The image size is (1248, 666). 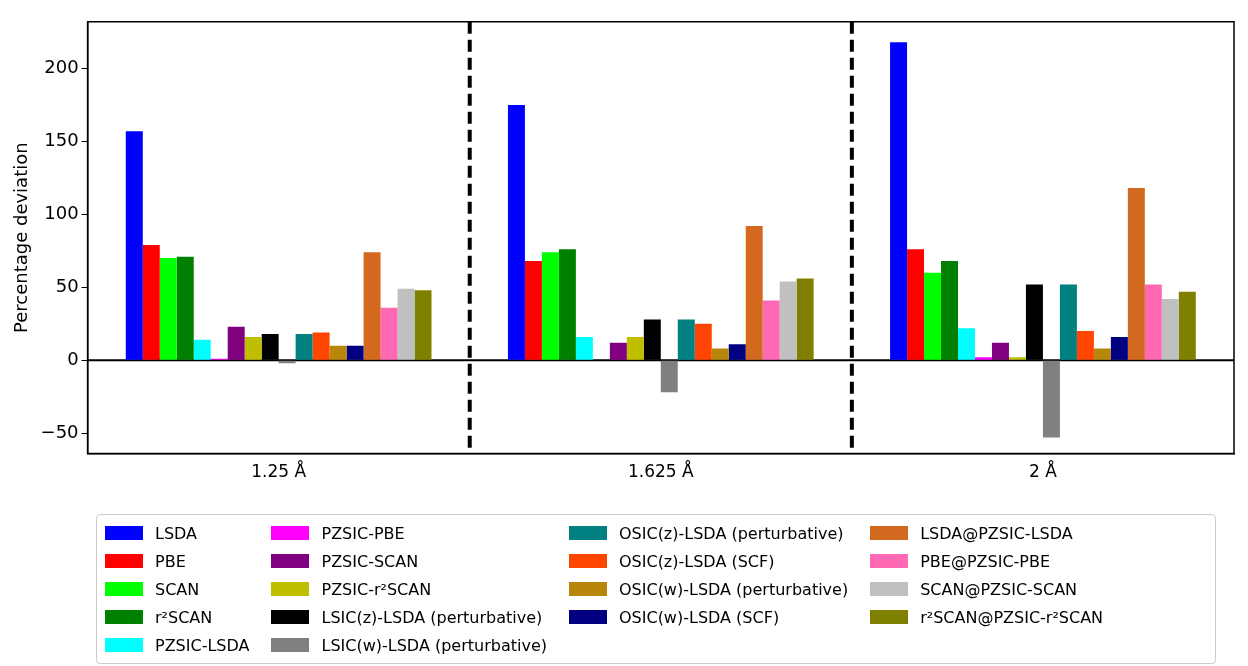 What do you see at coordinates (73, 358) in the screenshot?
I see `y-tick-label: 0` at bounding box center [73, 358].